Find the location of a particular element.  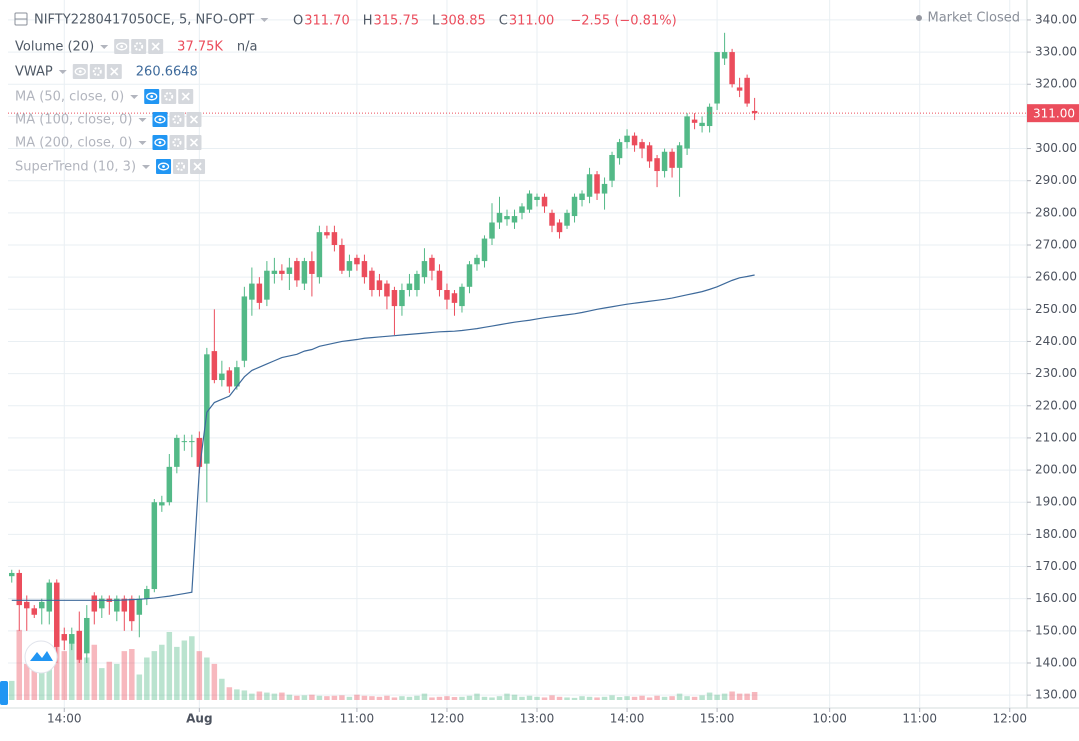

y-tick-label: 230.00 is located at coordinates (1056, 373).